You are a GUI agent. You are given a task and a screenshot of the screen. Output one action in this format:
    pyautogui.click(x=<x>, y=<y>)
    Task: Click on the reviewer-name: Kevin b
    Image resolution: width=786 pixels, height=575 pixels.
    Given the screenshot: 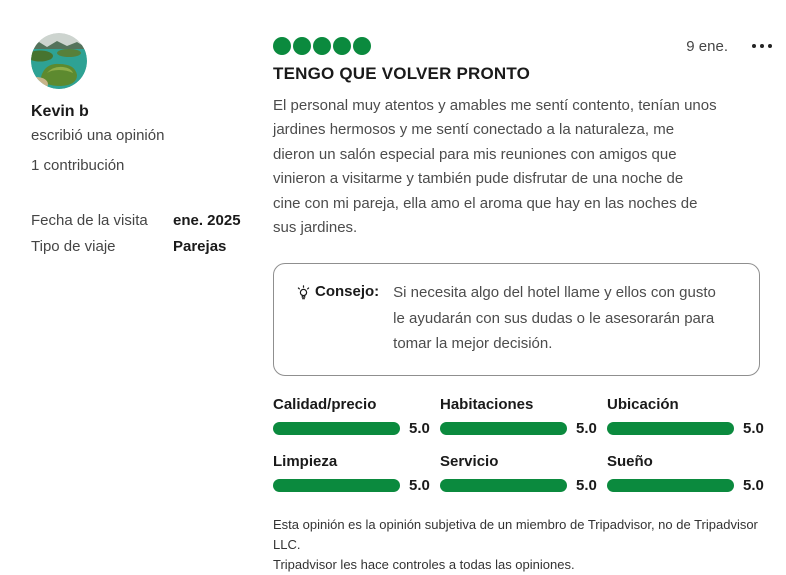 What is the action you would take?
    pyautogui.click(x=60, y=111)
    